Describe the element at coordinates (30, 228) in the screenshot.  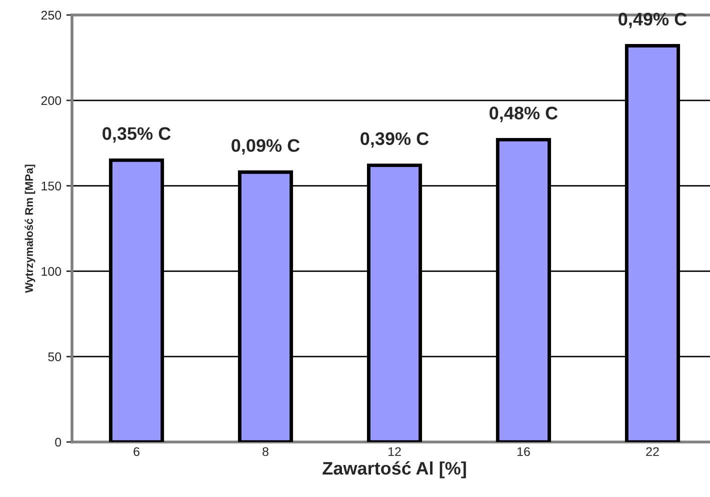
I see `y-axis-title: Wytrzymałość Rm [MPa]` at that location.